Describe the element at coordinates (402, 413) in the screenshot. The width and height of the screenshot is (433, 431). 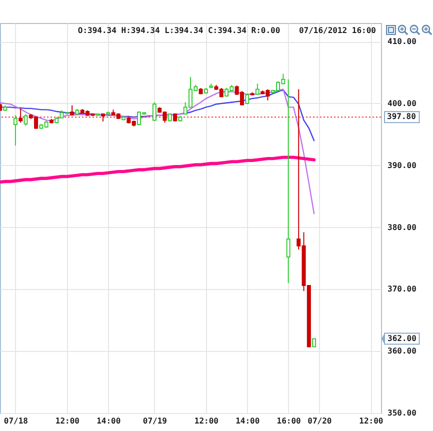
I see `y-tick-label: 350.00` at that location.